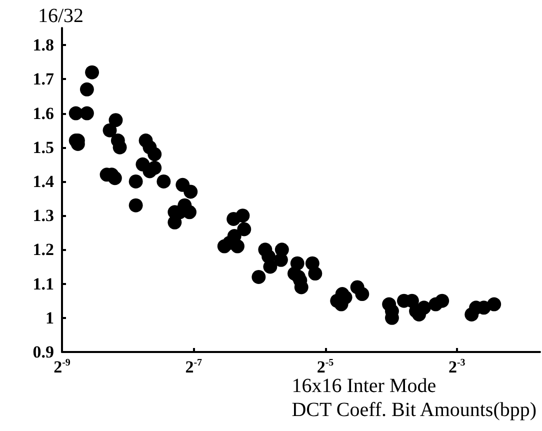  Describe the element at coordinates (43, 79) in the screenshot. I see `y-tick-label: 1.7` at that location.